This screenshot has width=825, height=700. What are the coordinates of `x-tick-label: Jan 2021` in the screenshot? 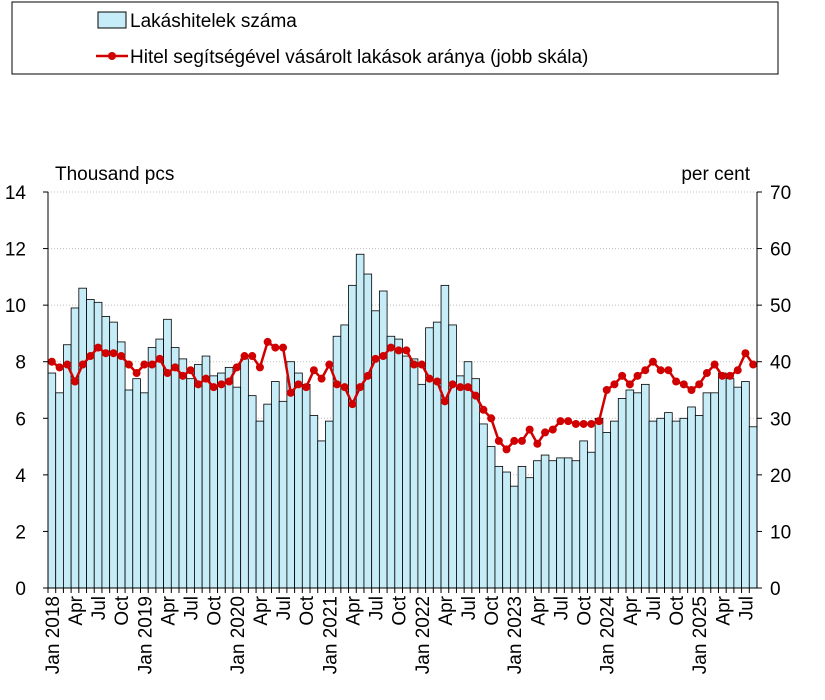 It's located at (330, 635).